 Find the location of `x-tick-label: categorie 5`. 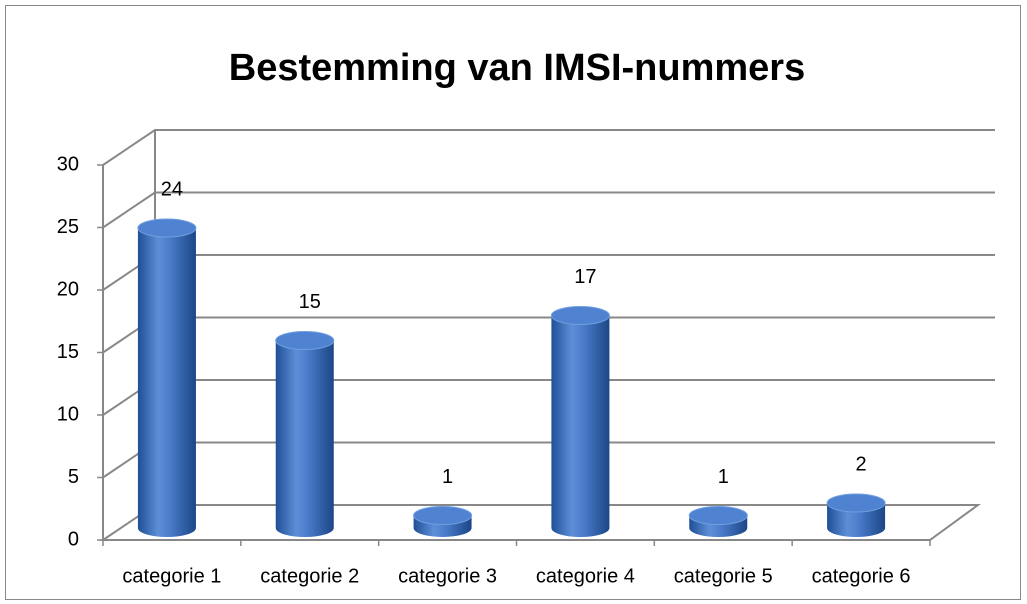

x-tick-label: categorie 5 is located at coordinates (723, 576).